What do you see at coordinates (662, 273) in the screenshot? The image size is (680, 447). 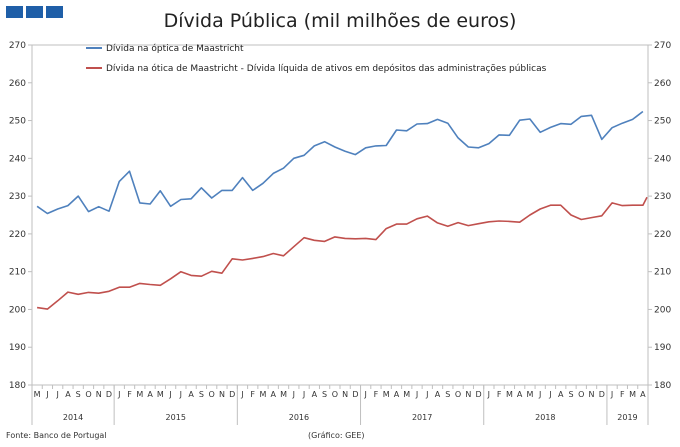 I see `y-tick-label-right: 210` at bounding box center [662, 273].